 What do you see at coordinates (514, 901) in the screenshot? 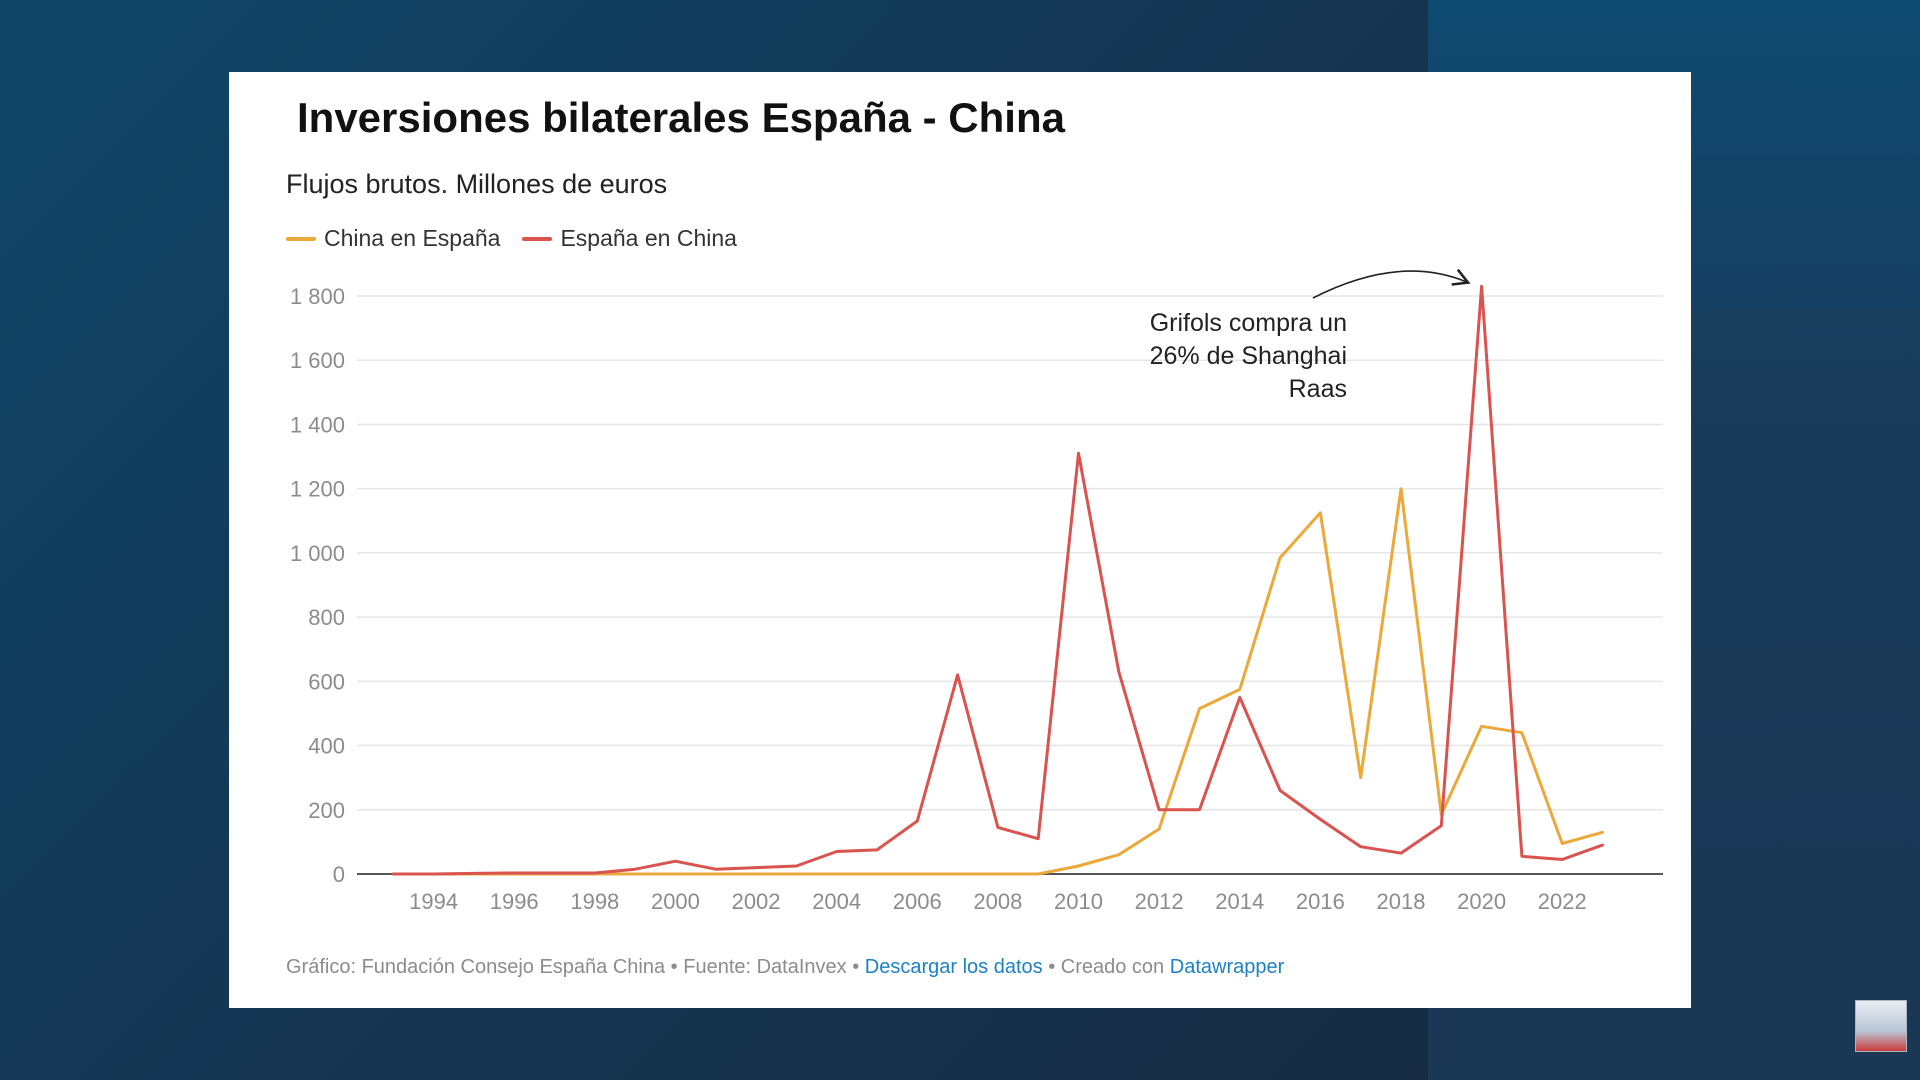
I see `x-tick-label-1996: 1996` at bounding box center [514, 901].